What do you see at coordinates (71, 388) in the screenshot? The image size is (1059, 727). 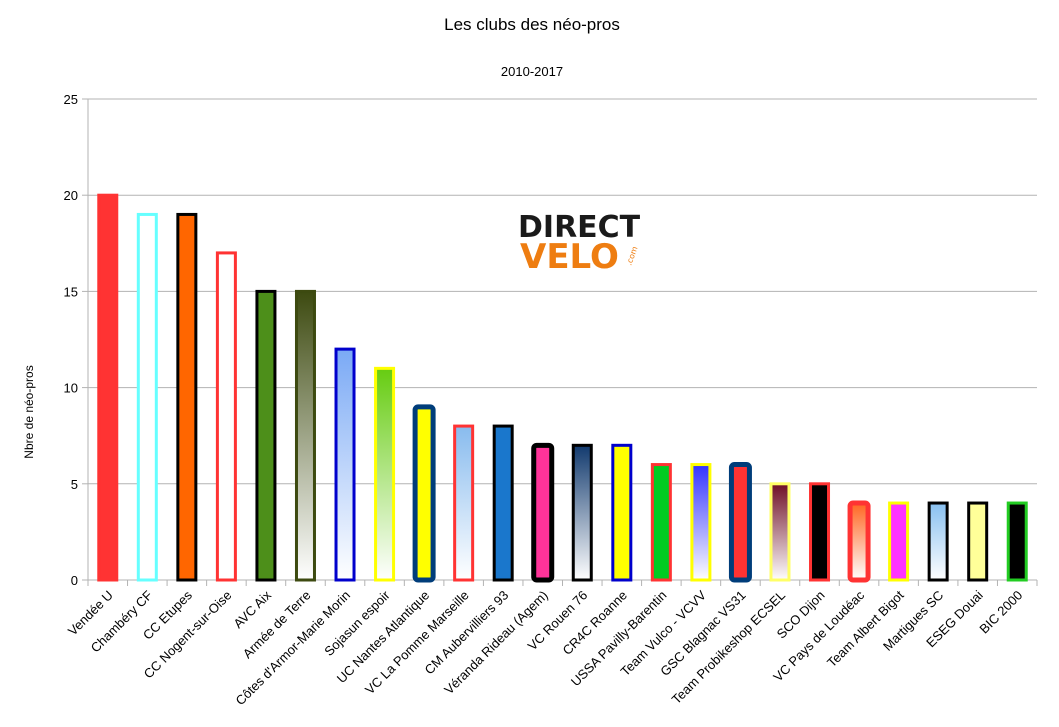 I see `y-tick-label: 10` at bounding box center [71, 388].